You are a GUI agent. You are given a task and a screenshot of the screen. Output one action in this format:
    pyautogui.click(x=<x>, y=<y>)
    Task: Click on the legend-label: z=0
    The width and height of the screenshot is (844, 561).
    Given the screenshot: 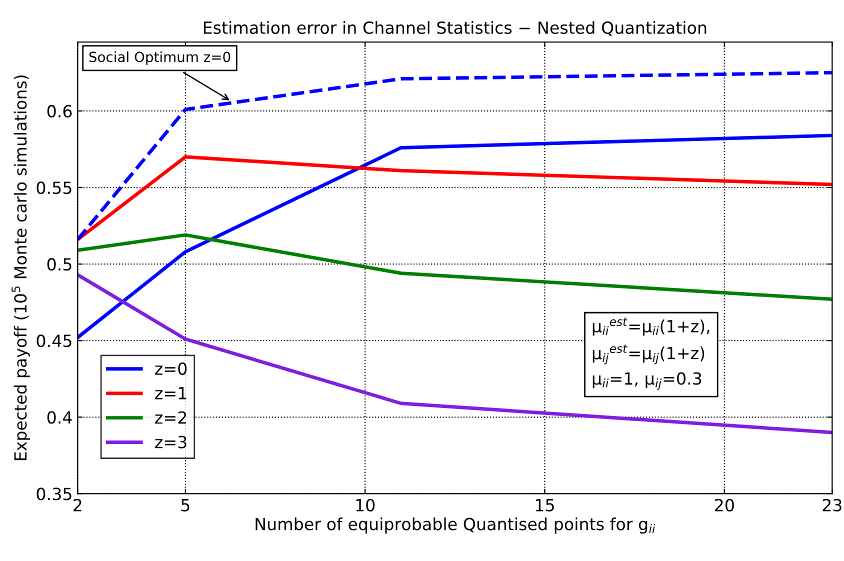 What is the action you would take?
    pyautogui.click(x=171, y=368)
    